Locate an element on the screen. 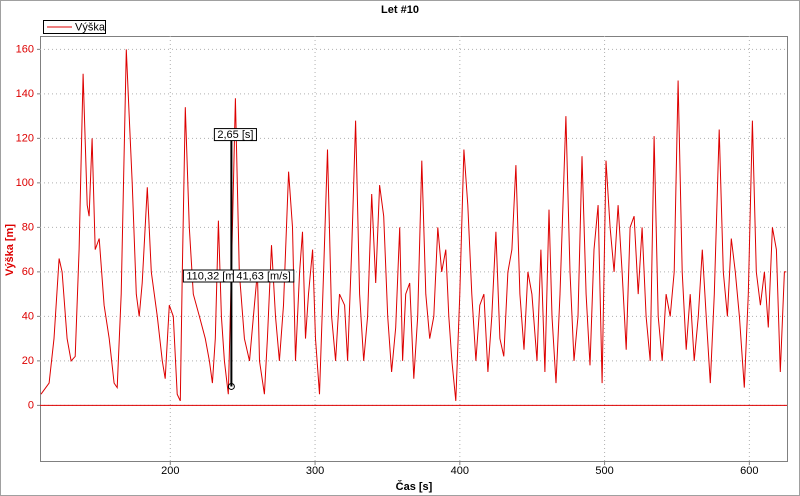 Image resolution: width=800 pixels, height=496 pixels. annotation: 41,63 [m/s] is located at coordinates (263, 276).